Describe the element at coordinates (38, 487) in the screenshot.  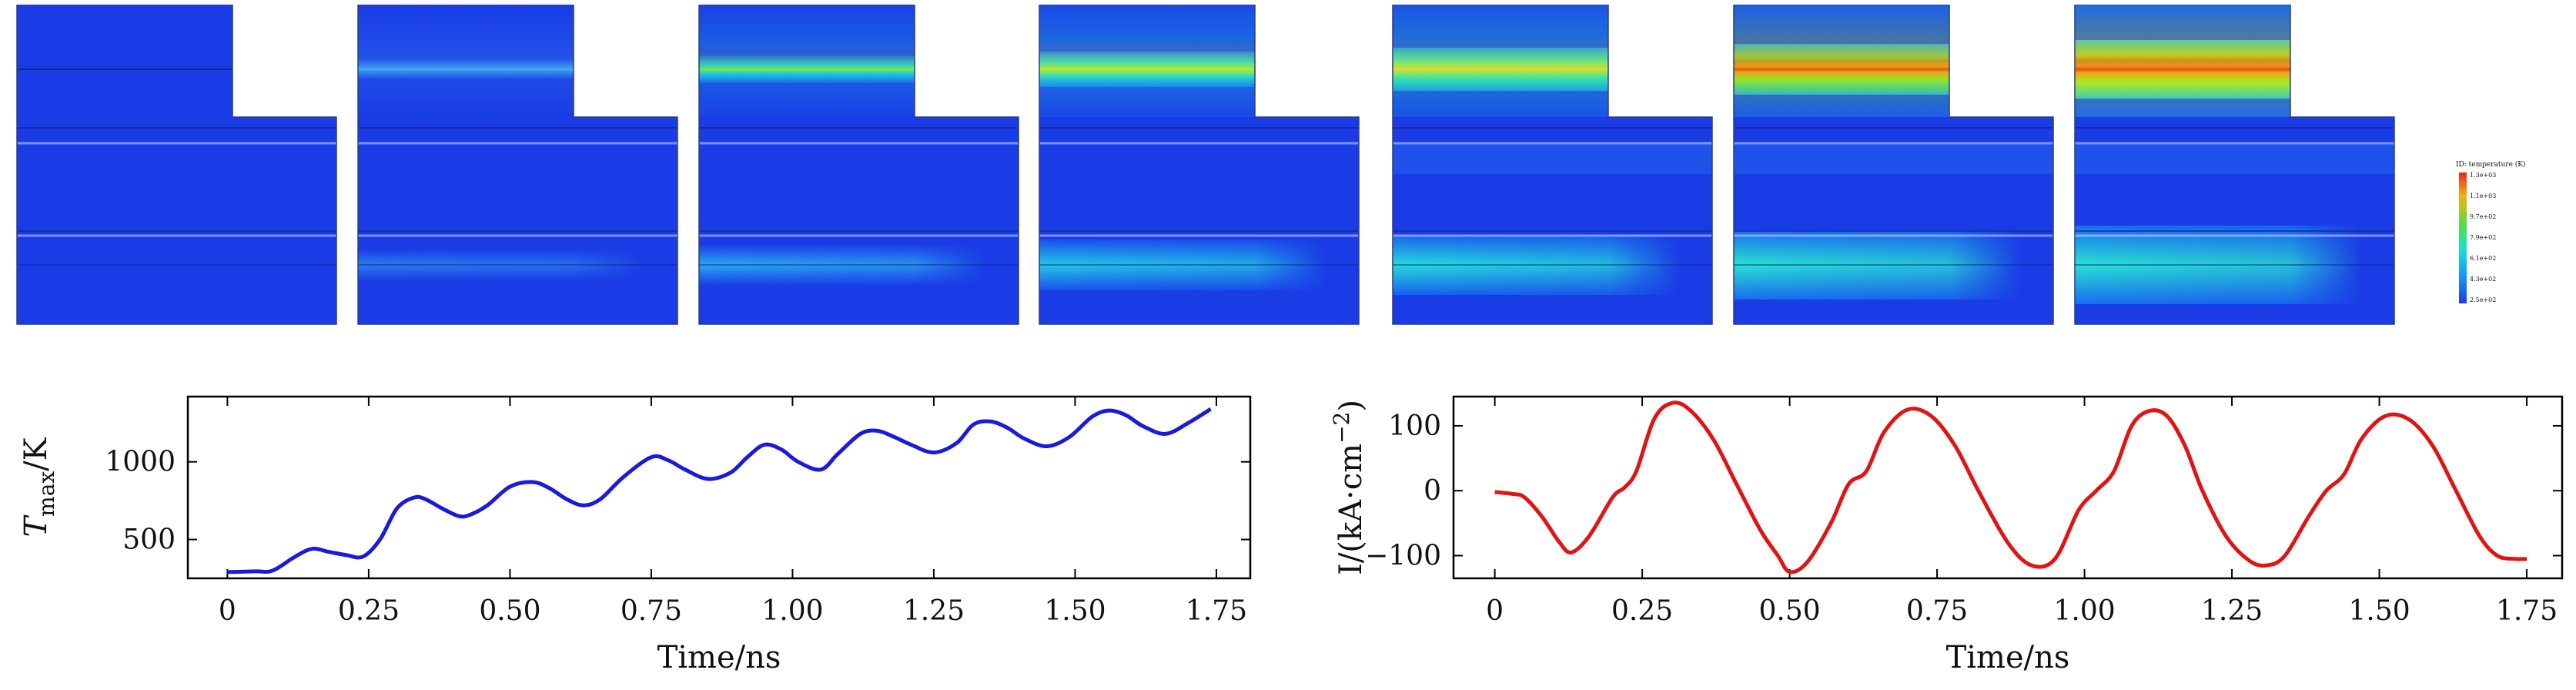
I see `y-axis-label: Tmax/K` at that location.